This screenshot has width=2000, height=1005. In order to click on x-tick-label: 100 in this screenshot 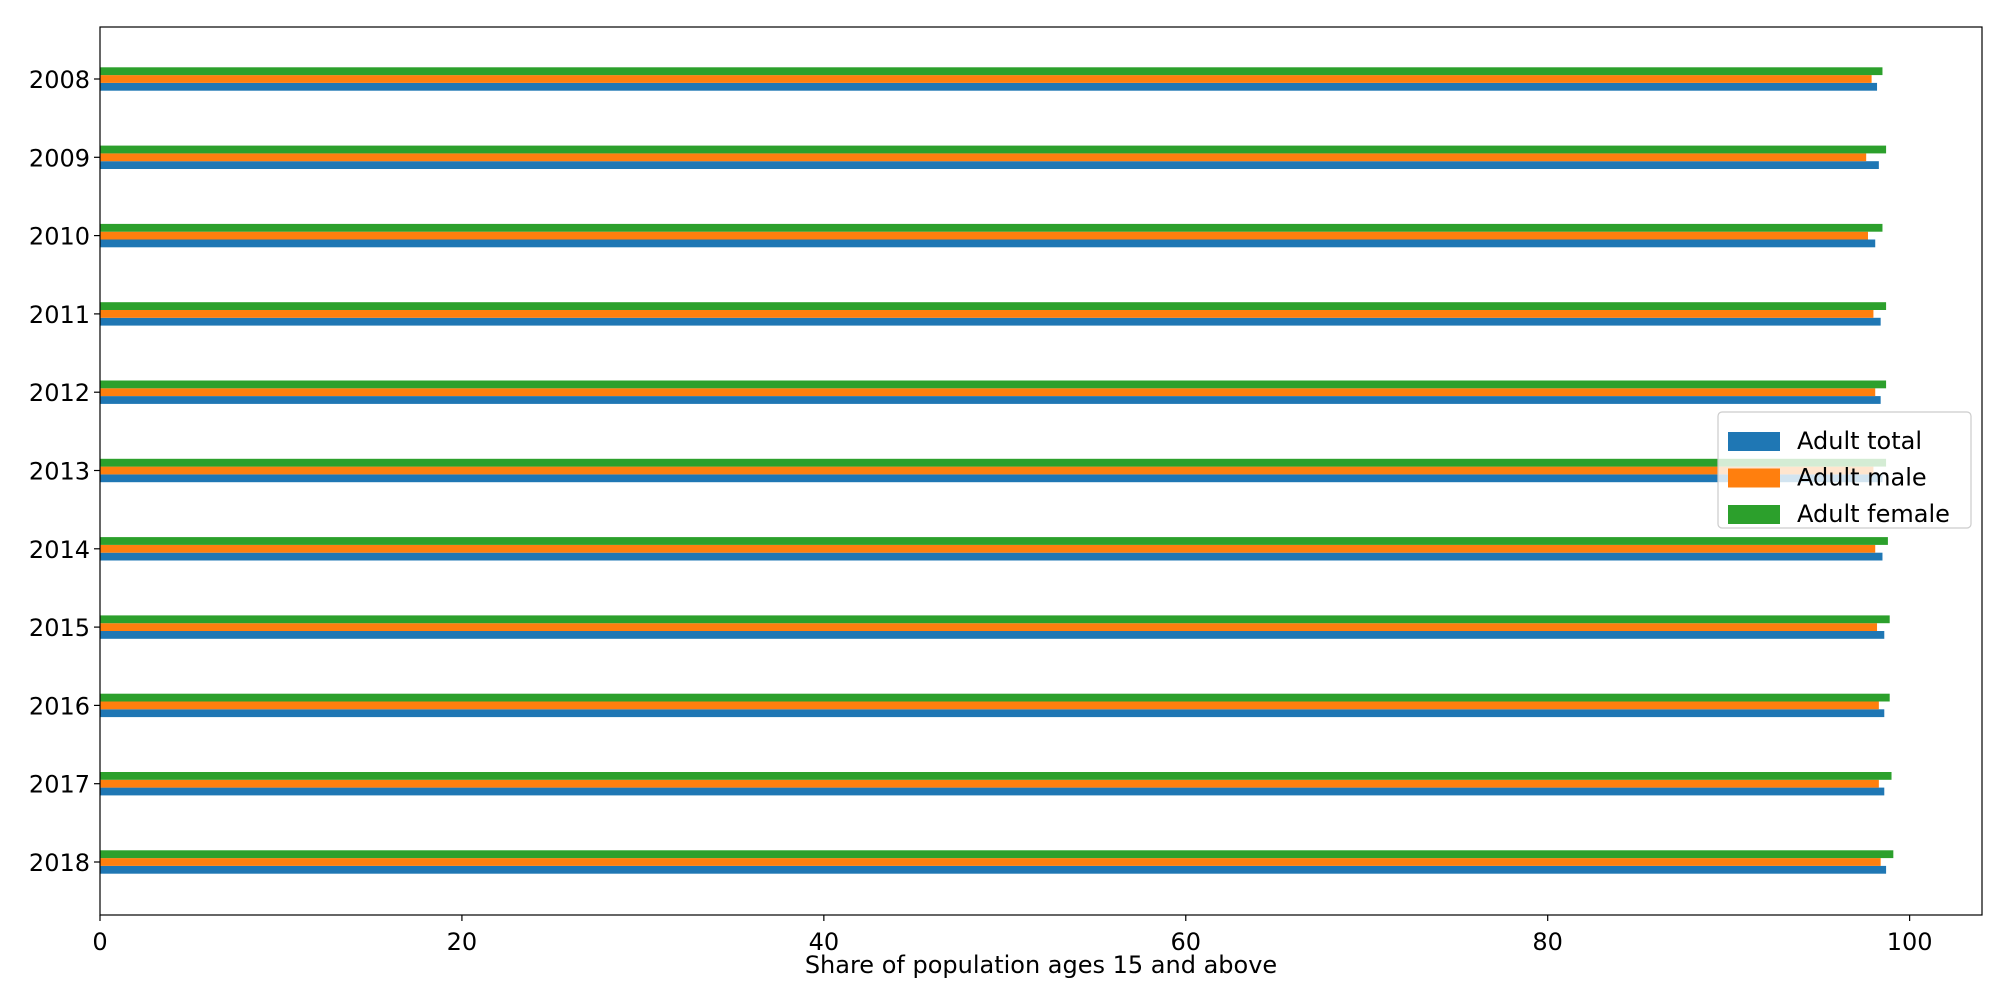, I will do `click(1910, 942)`.